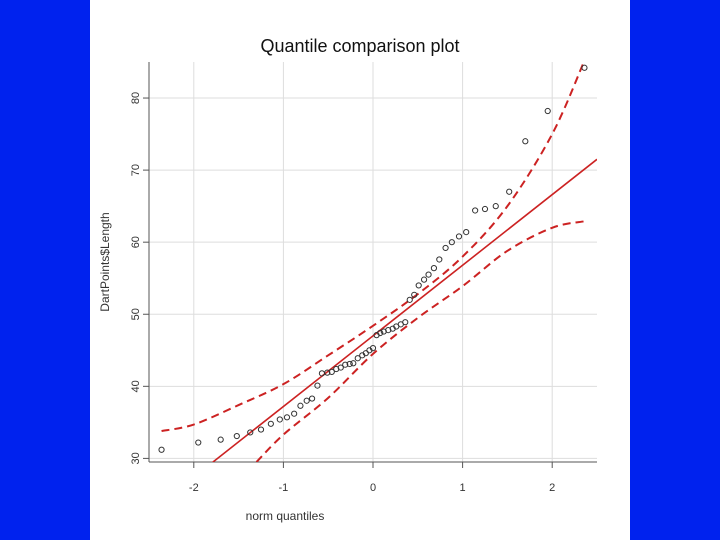 The width and height of the screenshot is (720, 540). Describe the element at coordinates (136, 242) in the screenshot. I see `y-tick-label: 60` at that location.